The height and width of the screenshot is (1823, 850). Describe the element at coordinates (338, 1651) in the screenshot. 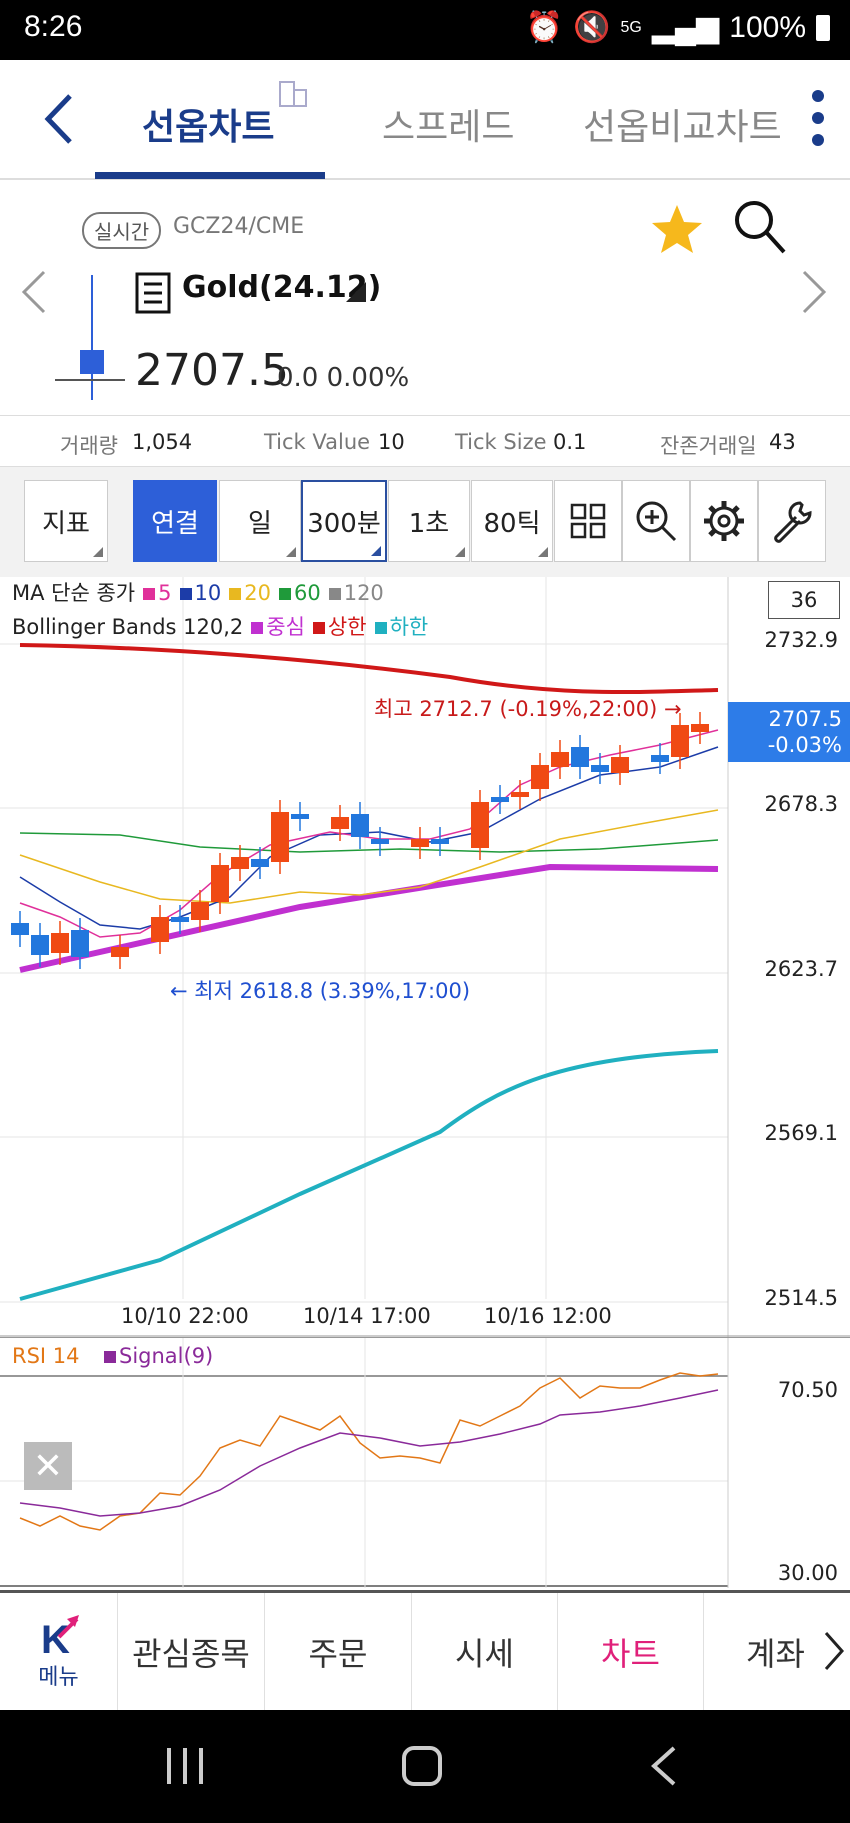

I see `nav-order: 주문` at that location.